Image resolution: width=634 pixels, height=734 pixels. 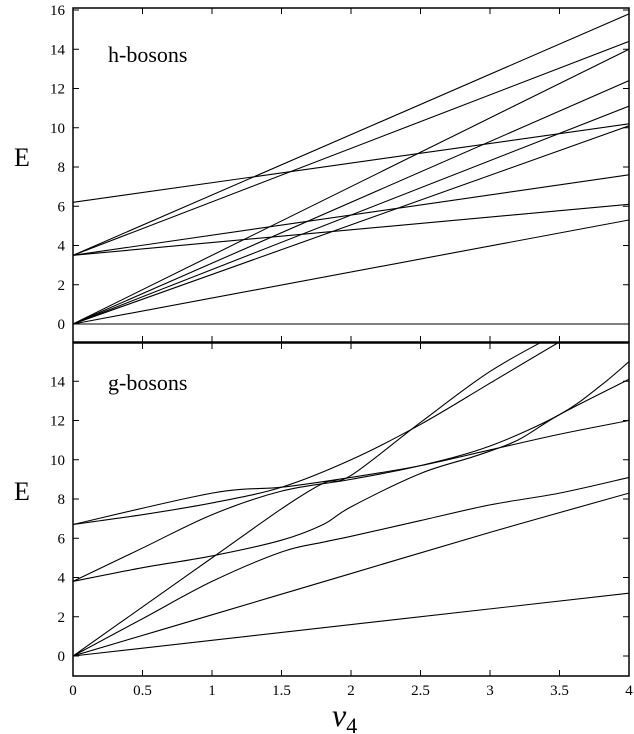 I want to click on x-tick-label: 0, so click(x=73, y=691).